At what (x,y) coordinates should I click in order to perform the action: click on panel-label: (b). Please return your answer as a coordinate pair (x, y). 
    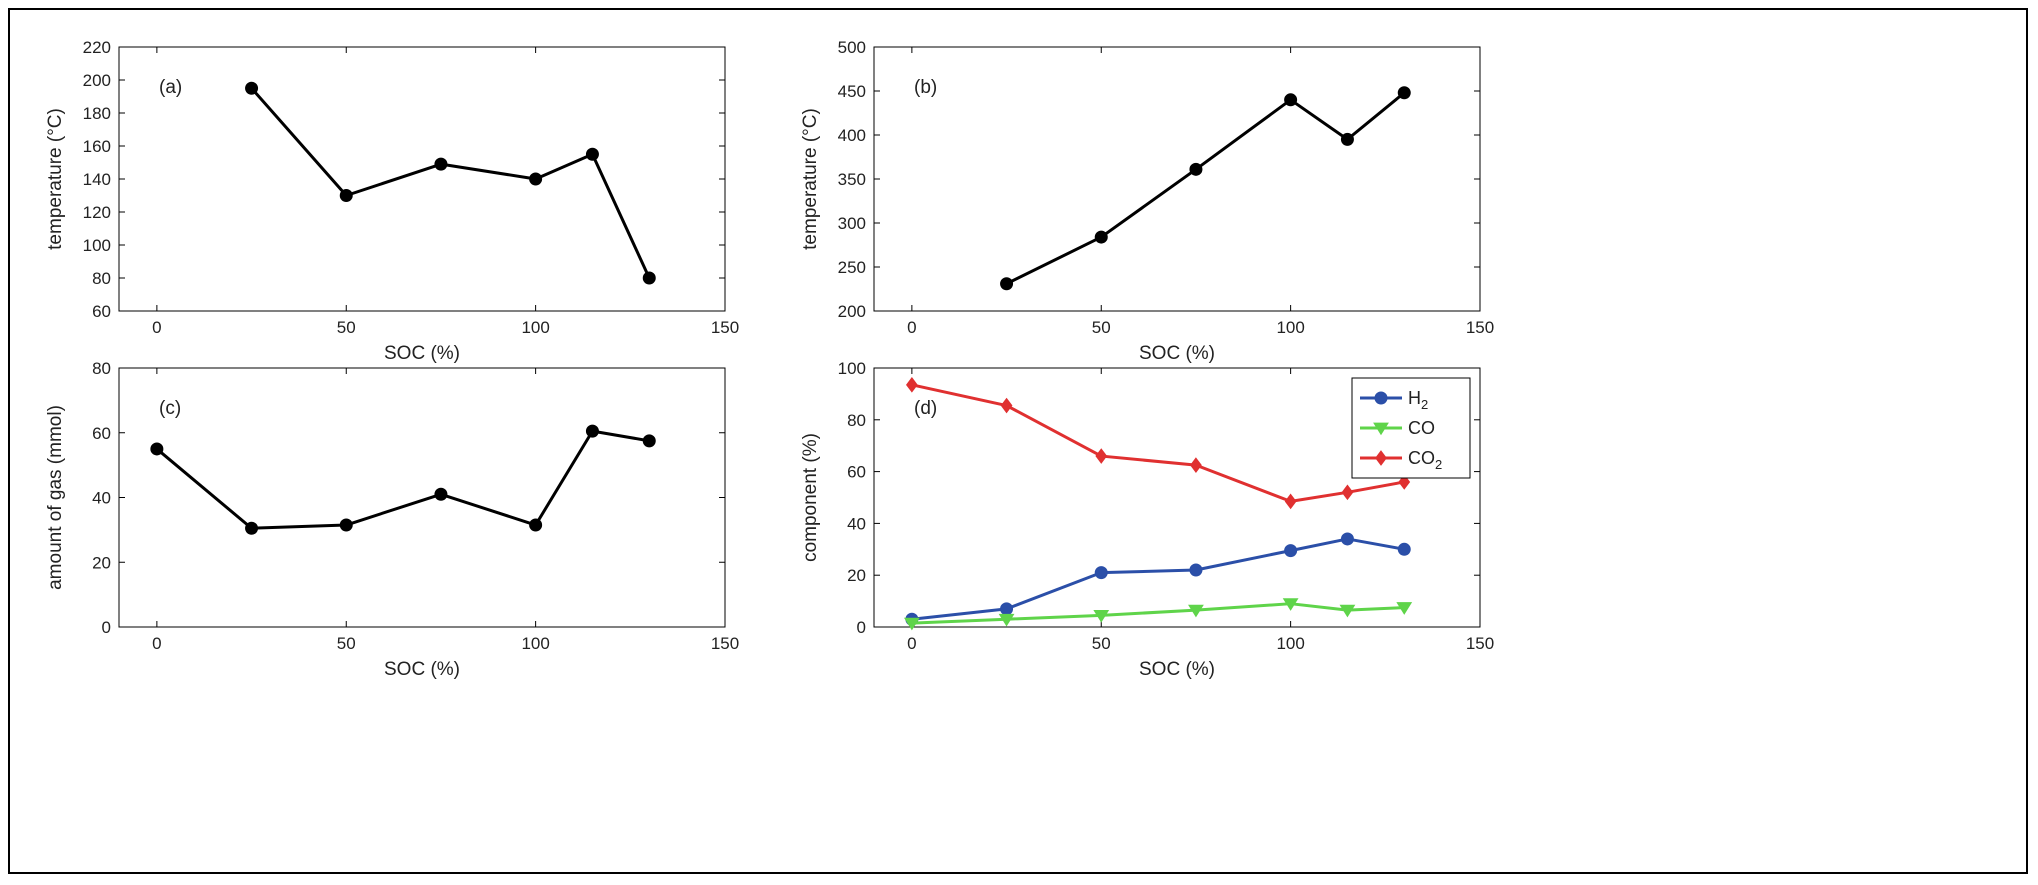
    Looking at the image, I should click on (925, 87).